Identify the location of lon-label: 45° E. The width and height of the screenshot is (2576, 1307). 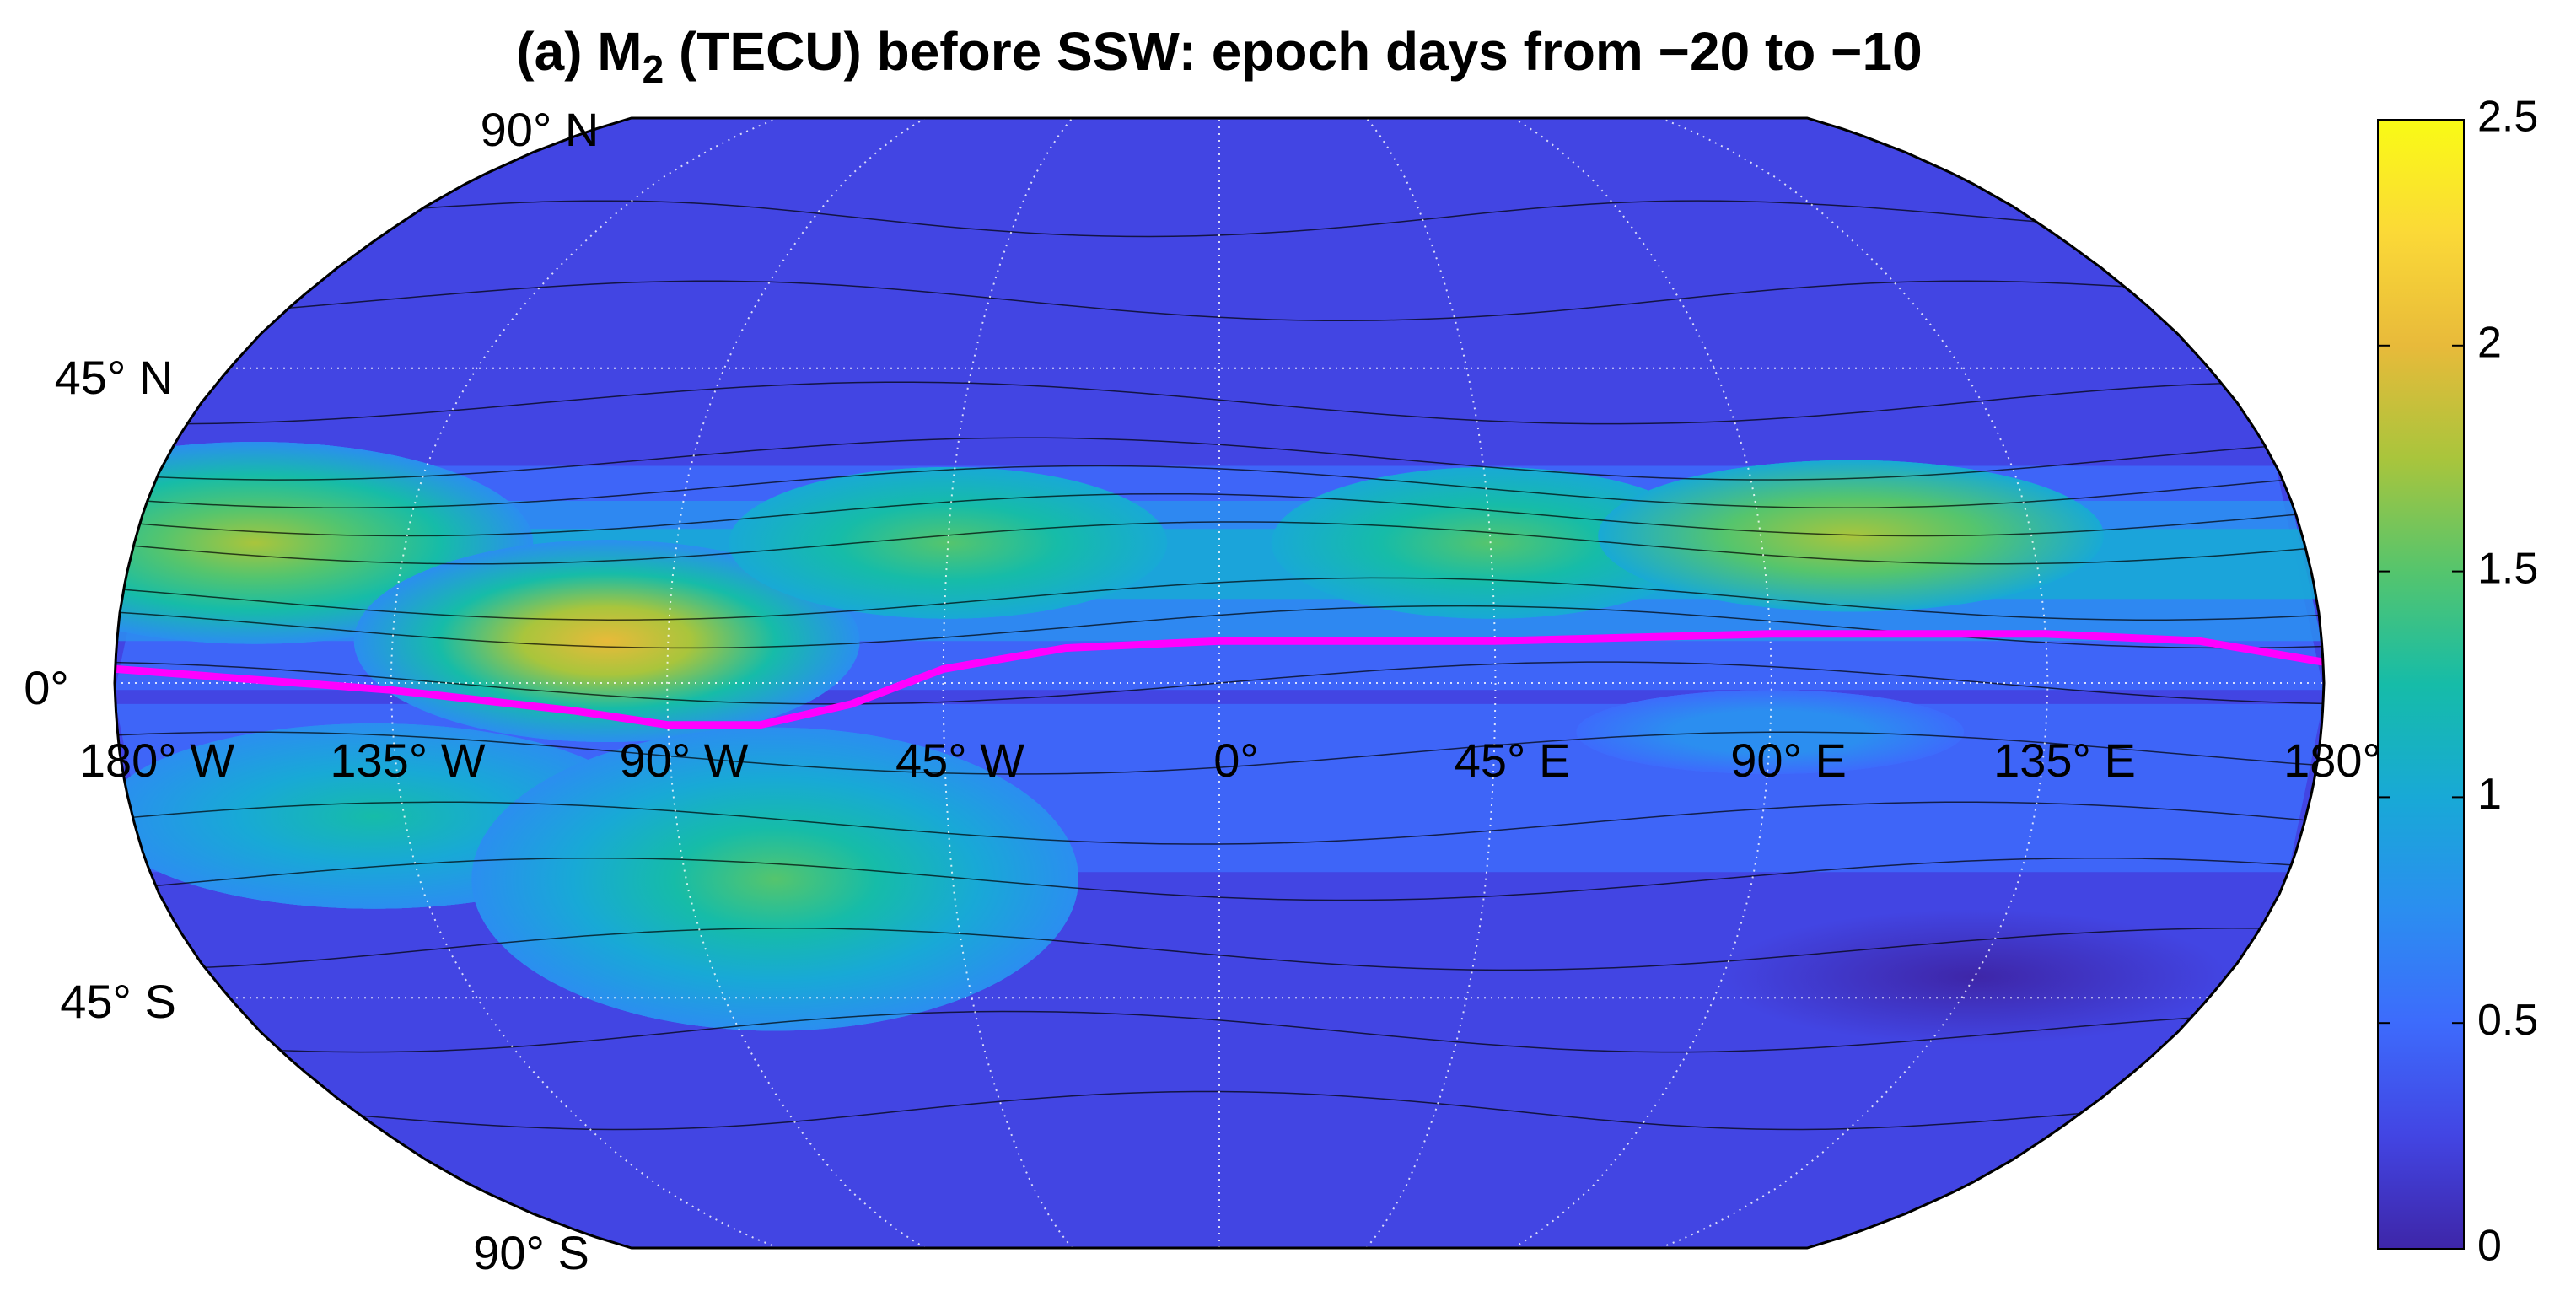
(1513, 761).